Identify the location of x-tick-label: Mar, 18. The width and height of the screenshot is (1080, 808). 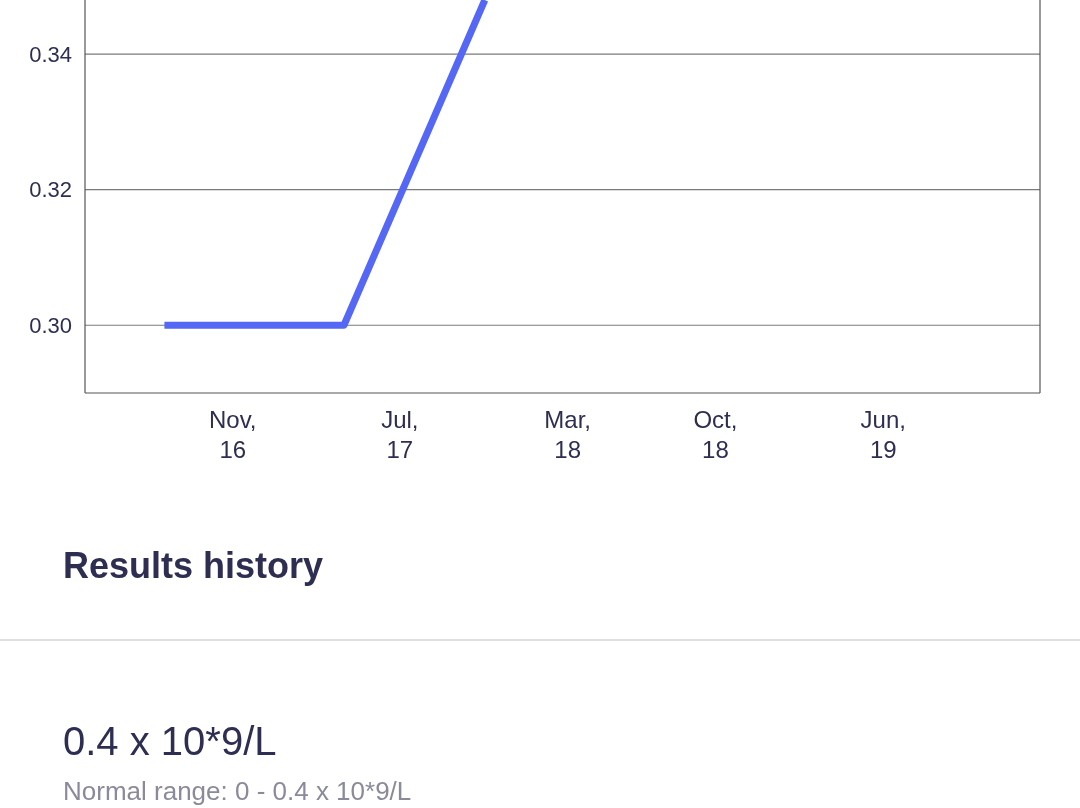
(568, 434).